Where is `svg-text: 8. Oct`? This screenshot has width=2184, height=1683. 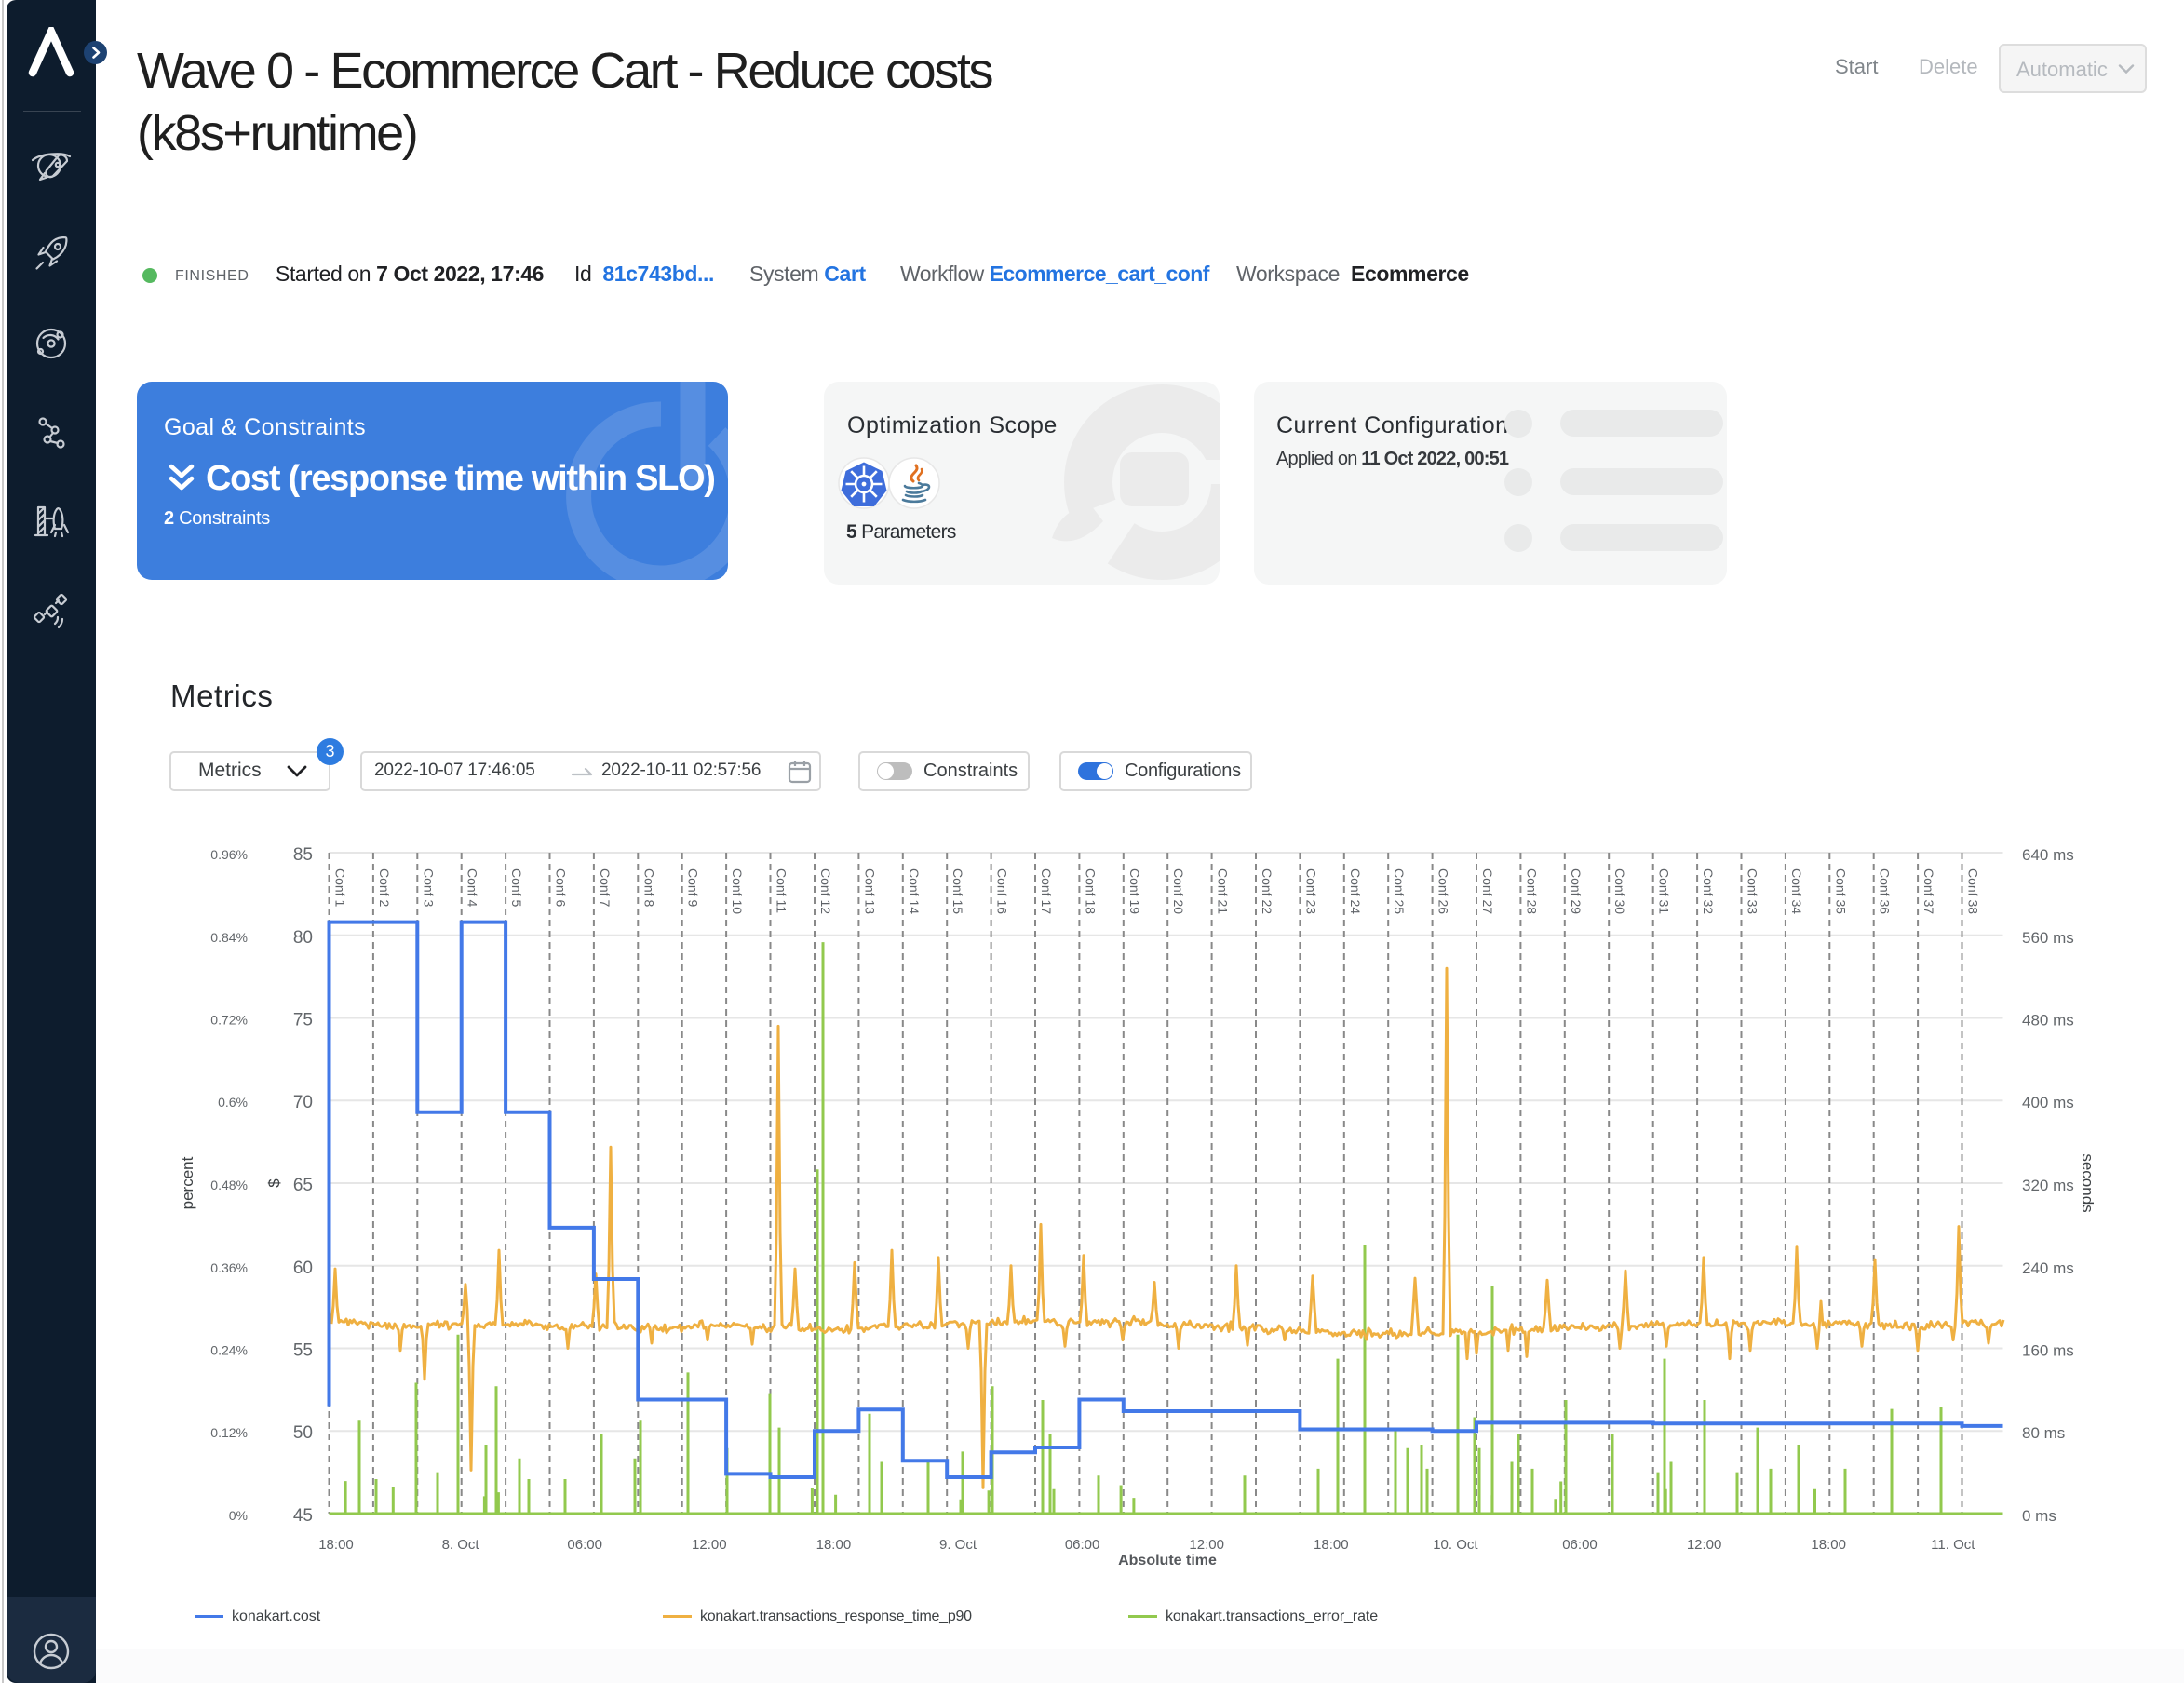 svg-text: 8. Oct is located at coordinates (461, 1545).